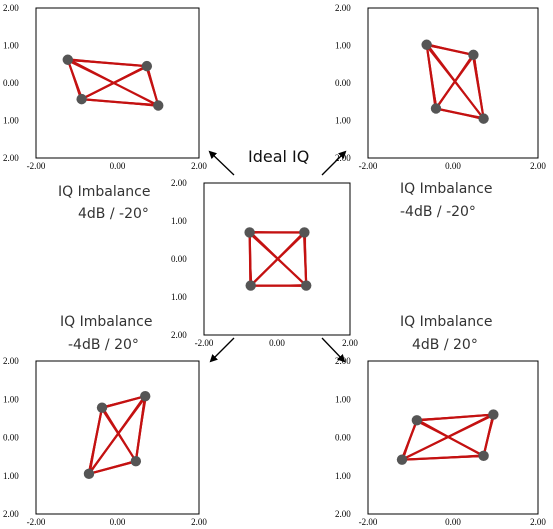 The height and width of the screenshot is (529, 553). What do you see at coordinates (104, 203) in the screenshot?
I see `caption-top-left: IQ Imbalance 4dB / -20°` at bounding box center [104, 203].